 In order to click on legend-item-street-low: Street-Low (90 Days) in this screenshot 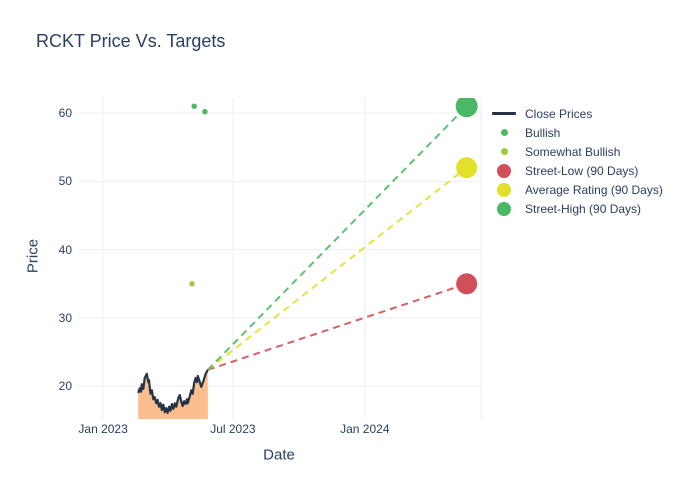, I will do `click(576, 170)`.